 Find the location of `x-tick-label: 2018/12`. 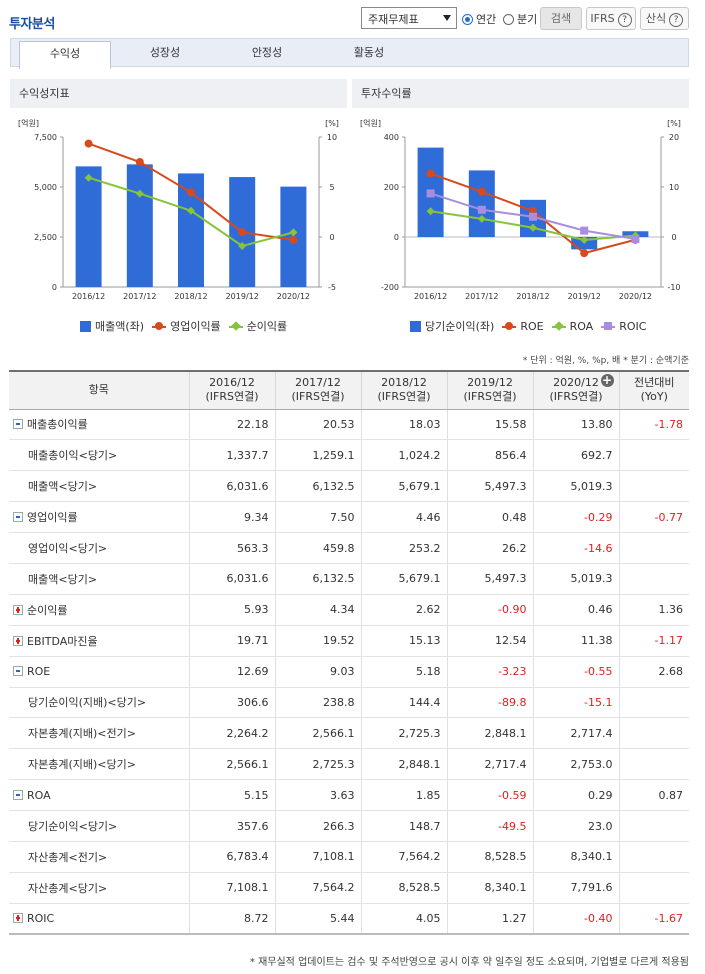

x-tick-label: 2018/12 is located at coordinates (190, 296).